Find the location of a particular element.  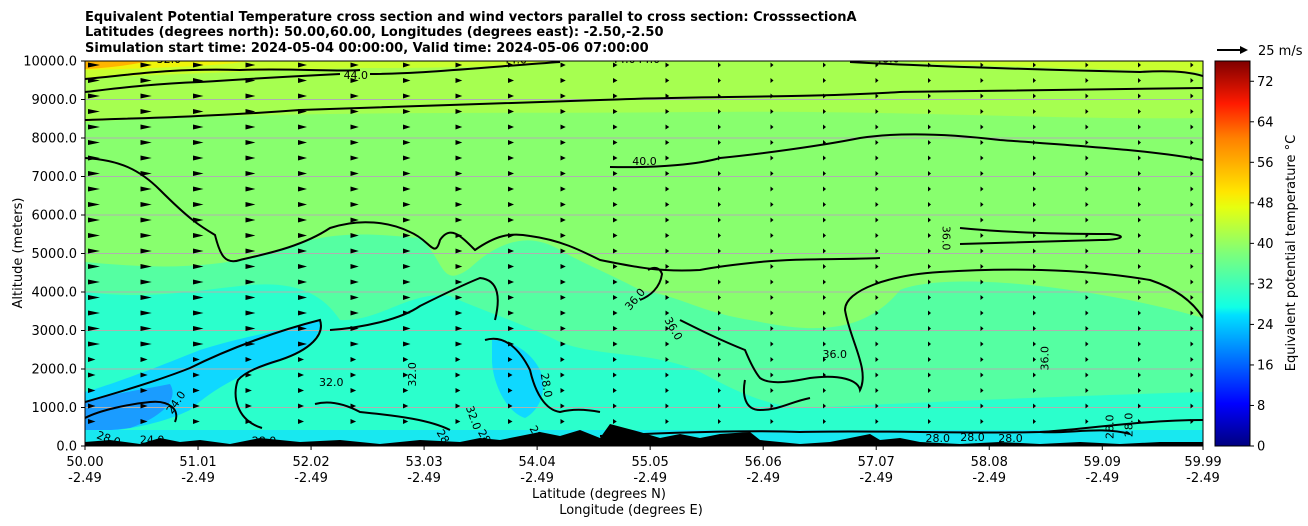

y-tick-label: 8000.0 is located at coordinates (55, 139).